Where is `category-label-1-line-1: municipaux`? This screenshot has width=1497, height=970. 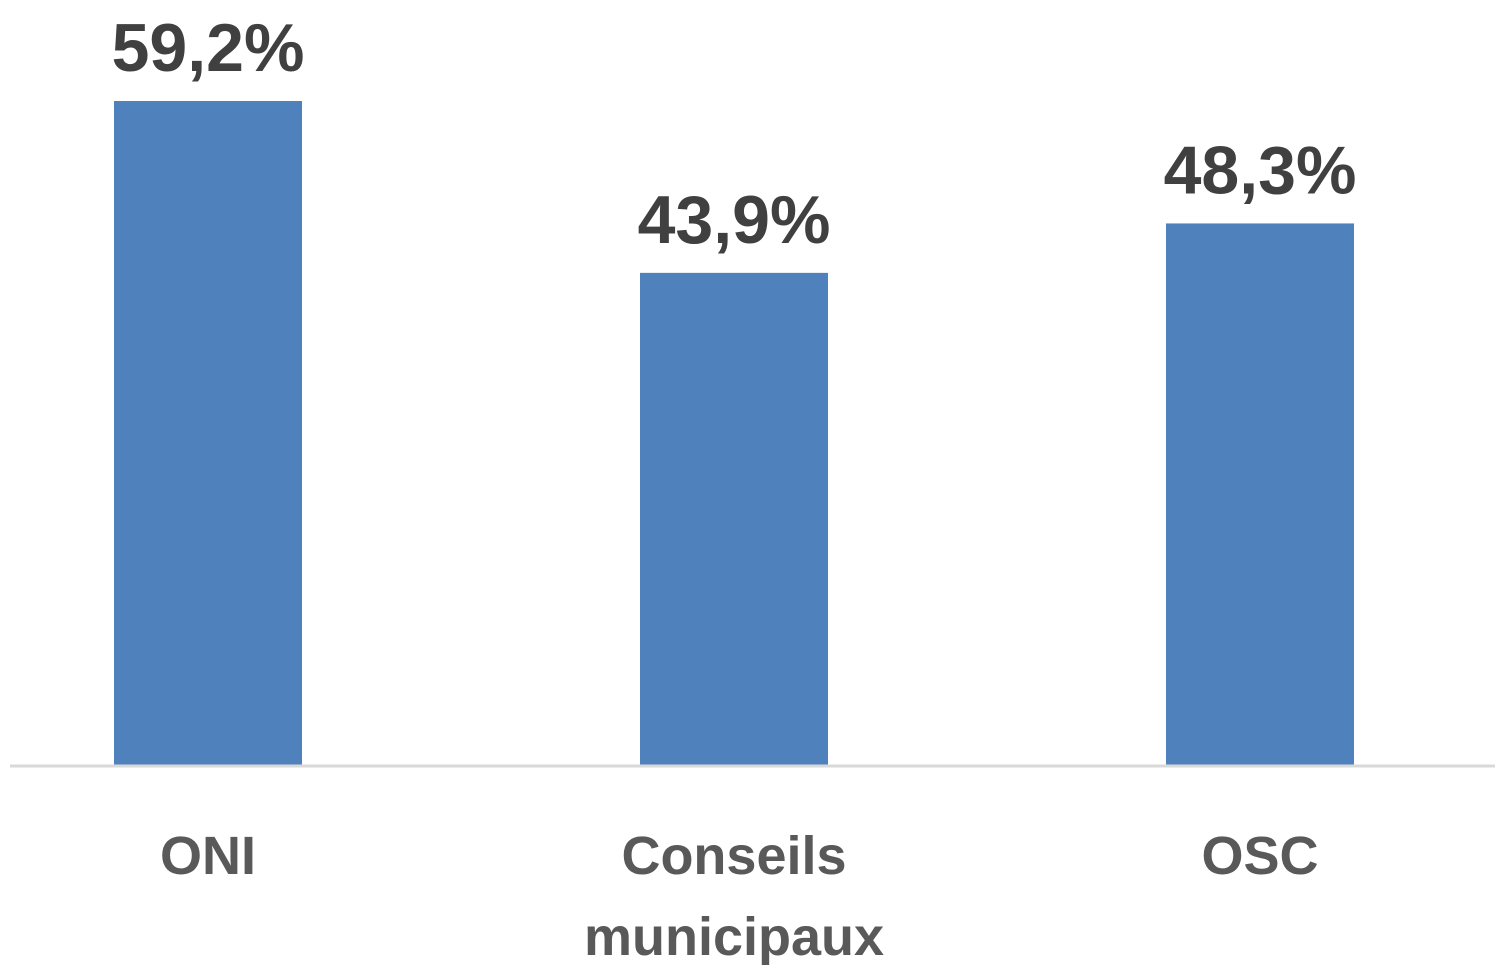
category-label-1-line-1: municipaux is located at coordinates (734, 936).